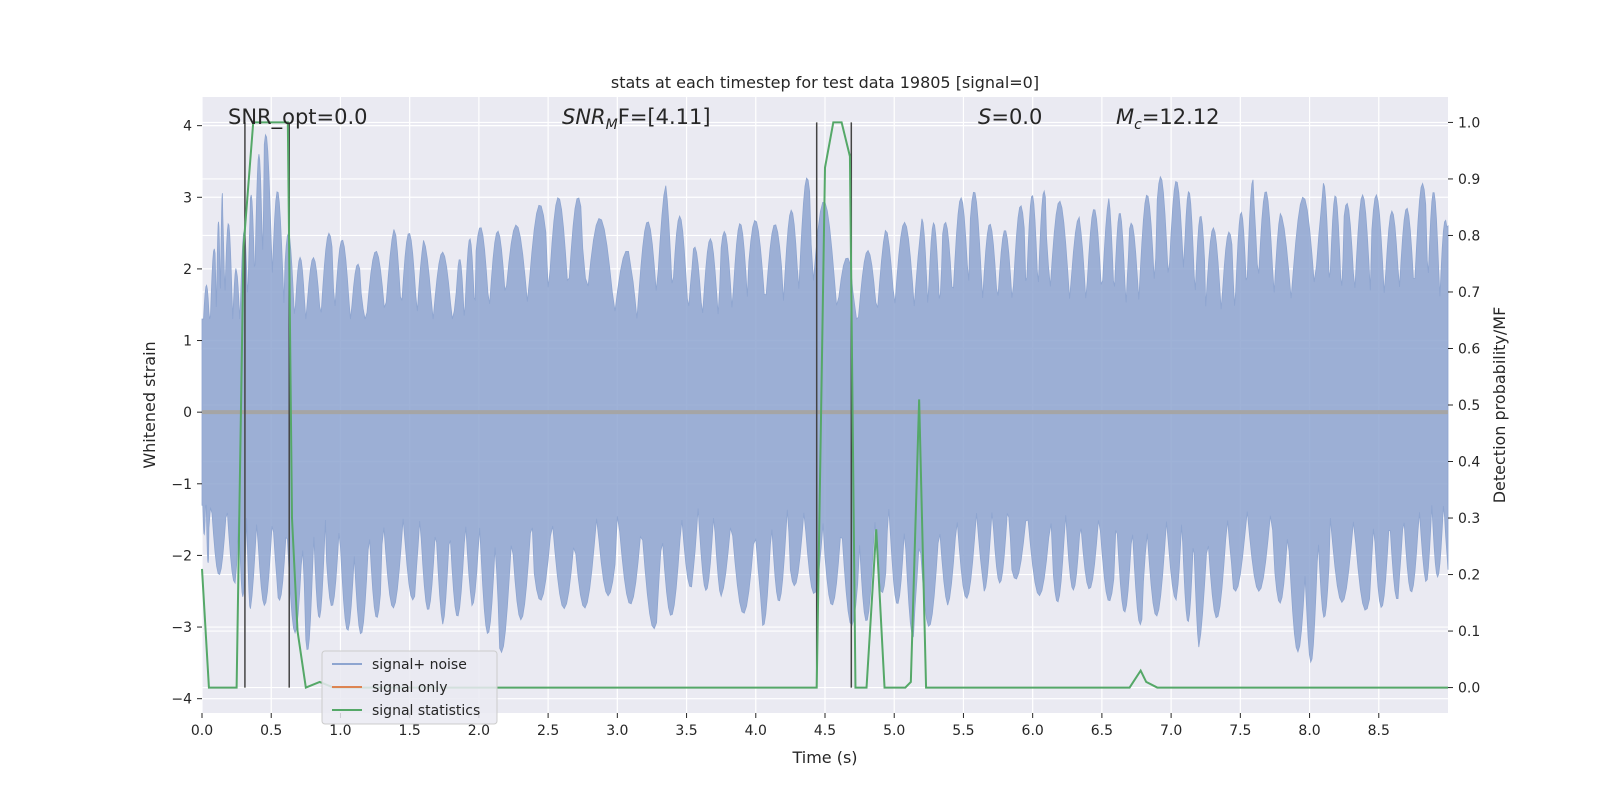 The image size is (1600, 800). What do you see at coordinates (340, 731) in the screenshot?
I see `x-tick-label-2: 1.0` at bounding box center [340, 731].